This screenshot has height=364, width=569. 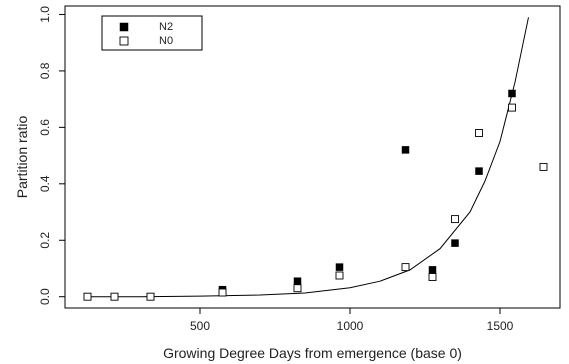 What do you see at coordinates (45, 127) in the screenshot?
I see `y-tick-label: 0.6` at bounding box center [45, 127].